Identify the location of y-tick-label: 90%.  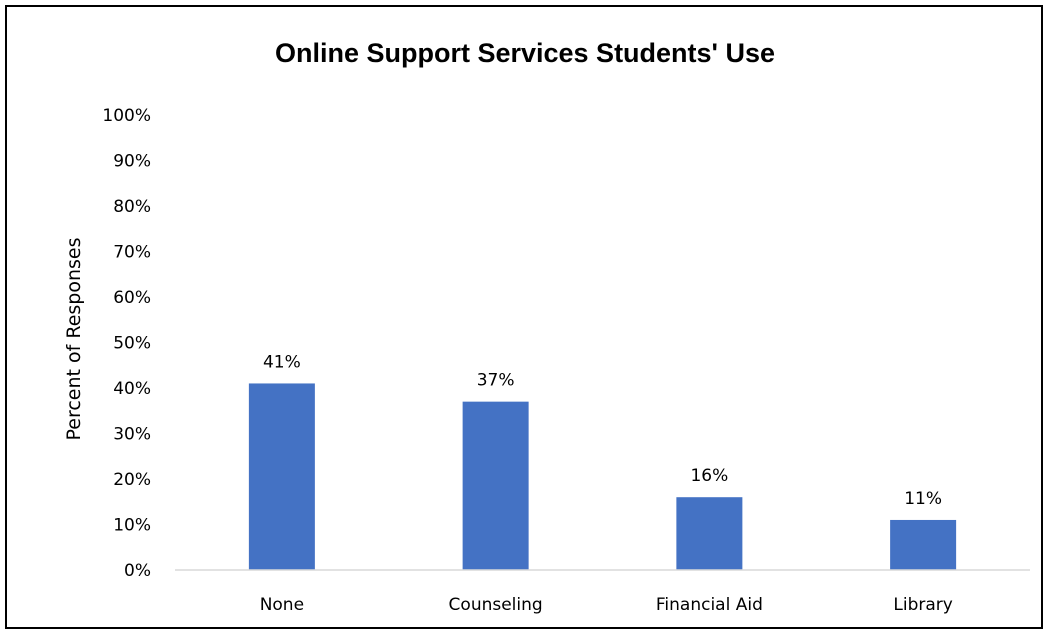
(132, 162).